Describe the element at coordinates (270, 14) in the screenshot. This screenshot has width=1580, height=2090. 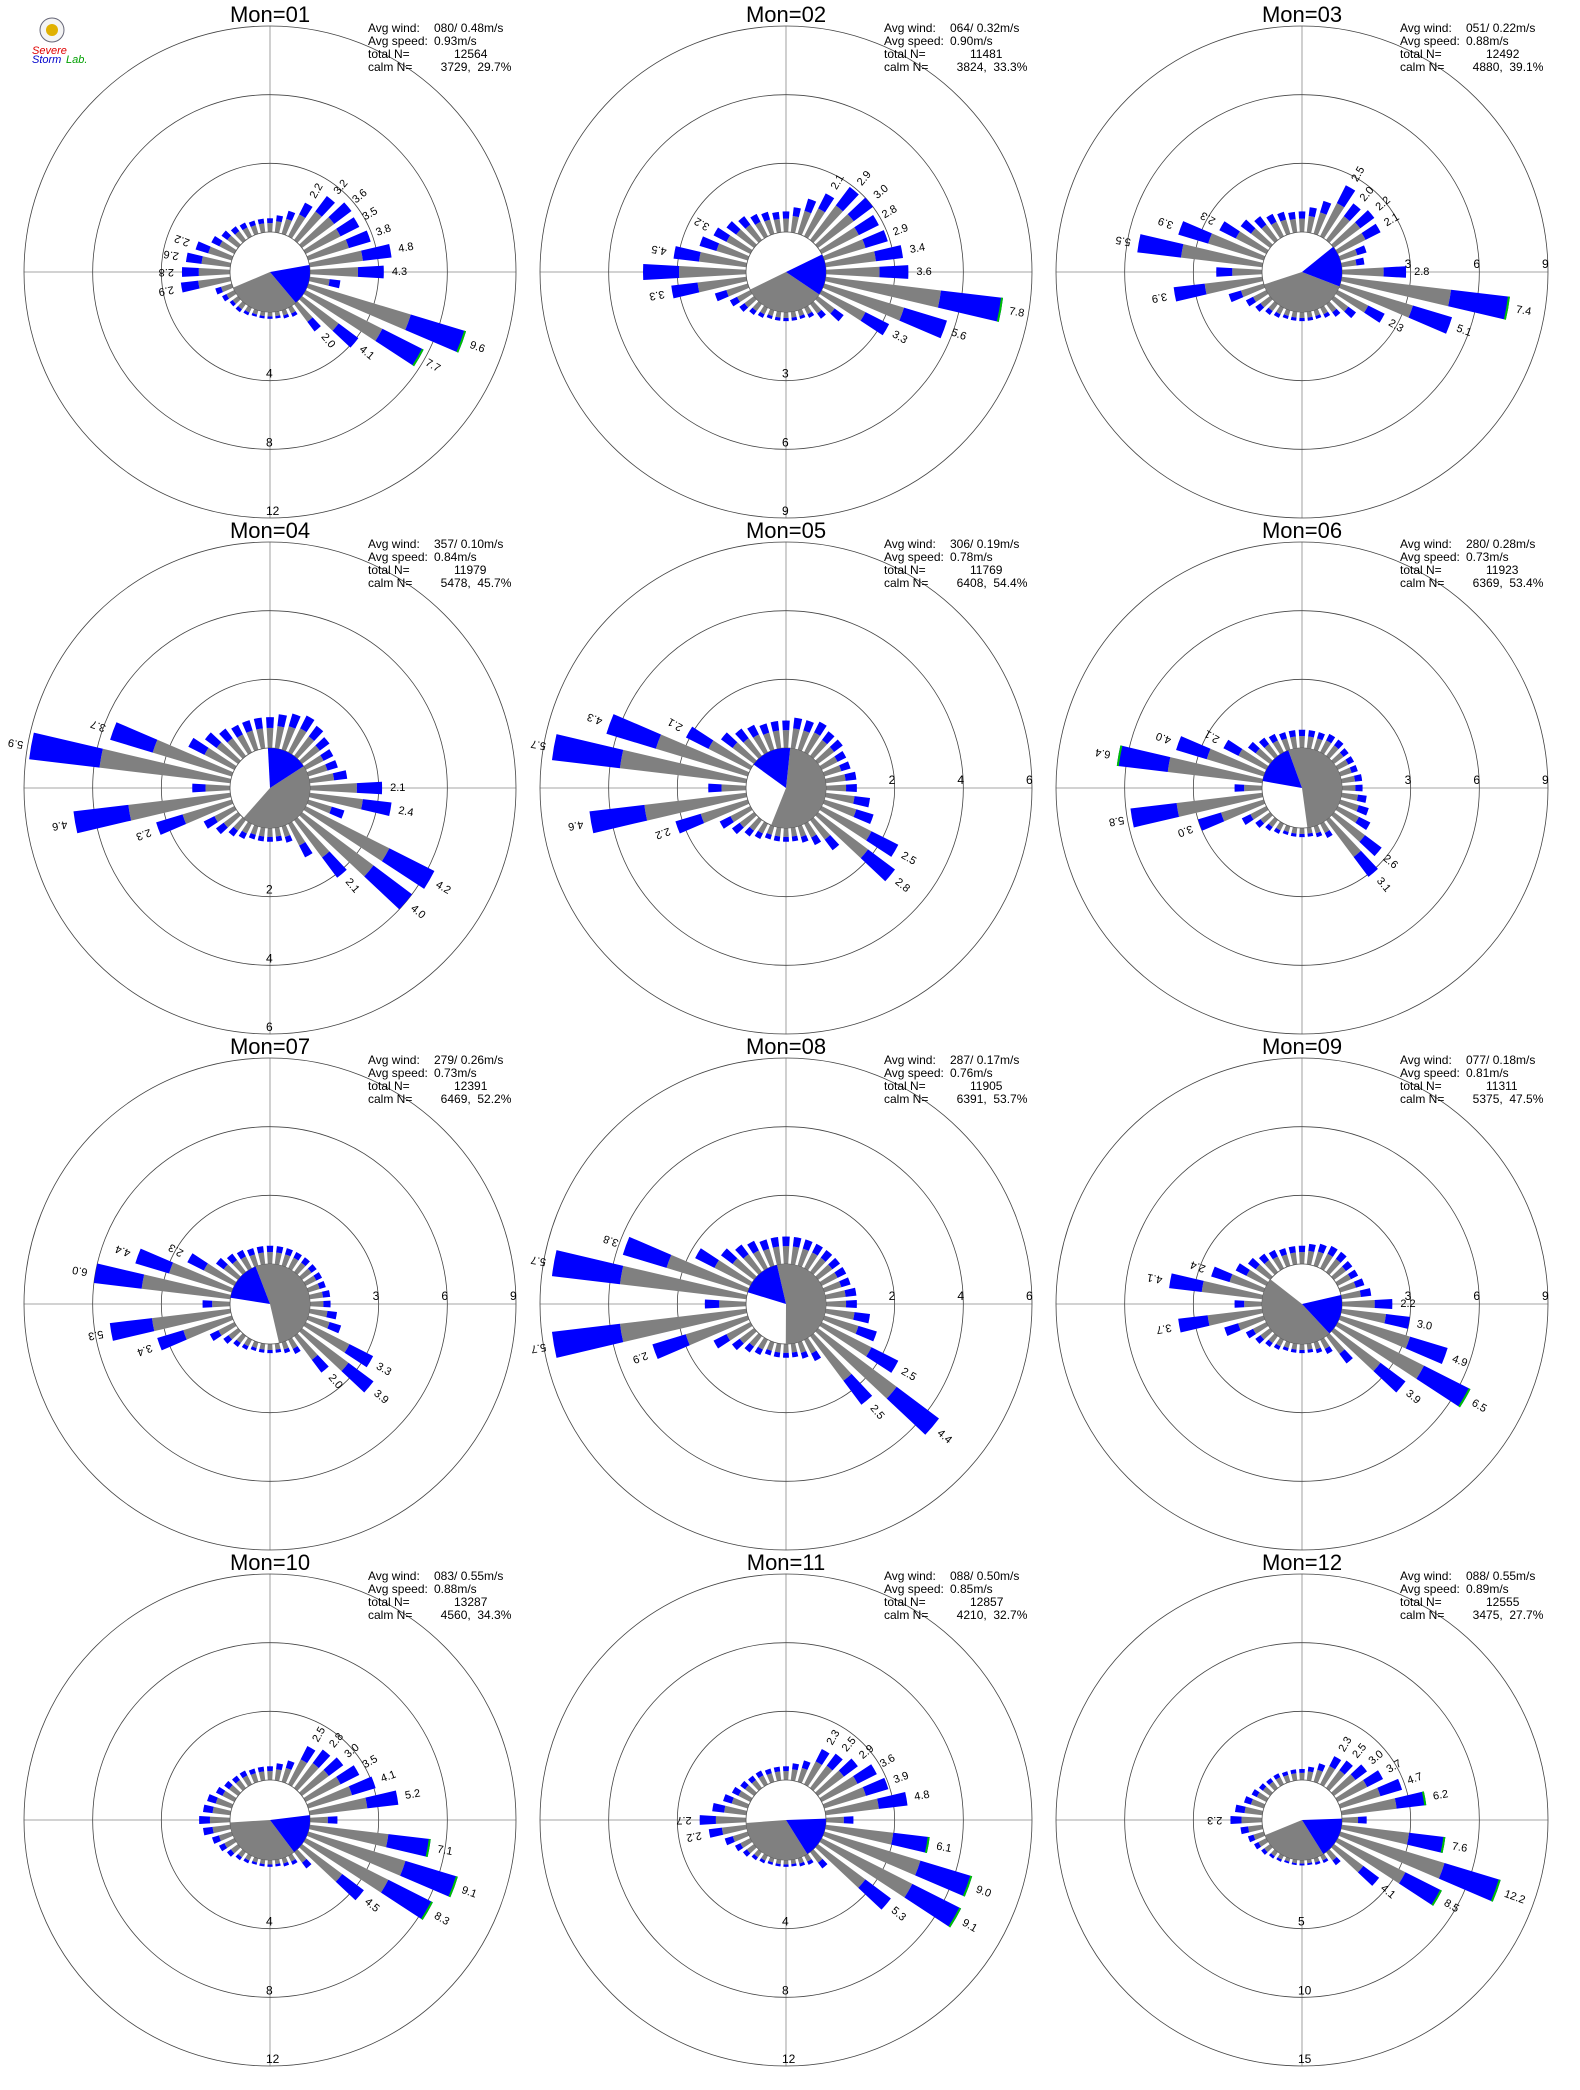
I see `panel-title: Mon=01` at that location.